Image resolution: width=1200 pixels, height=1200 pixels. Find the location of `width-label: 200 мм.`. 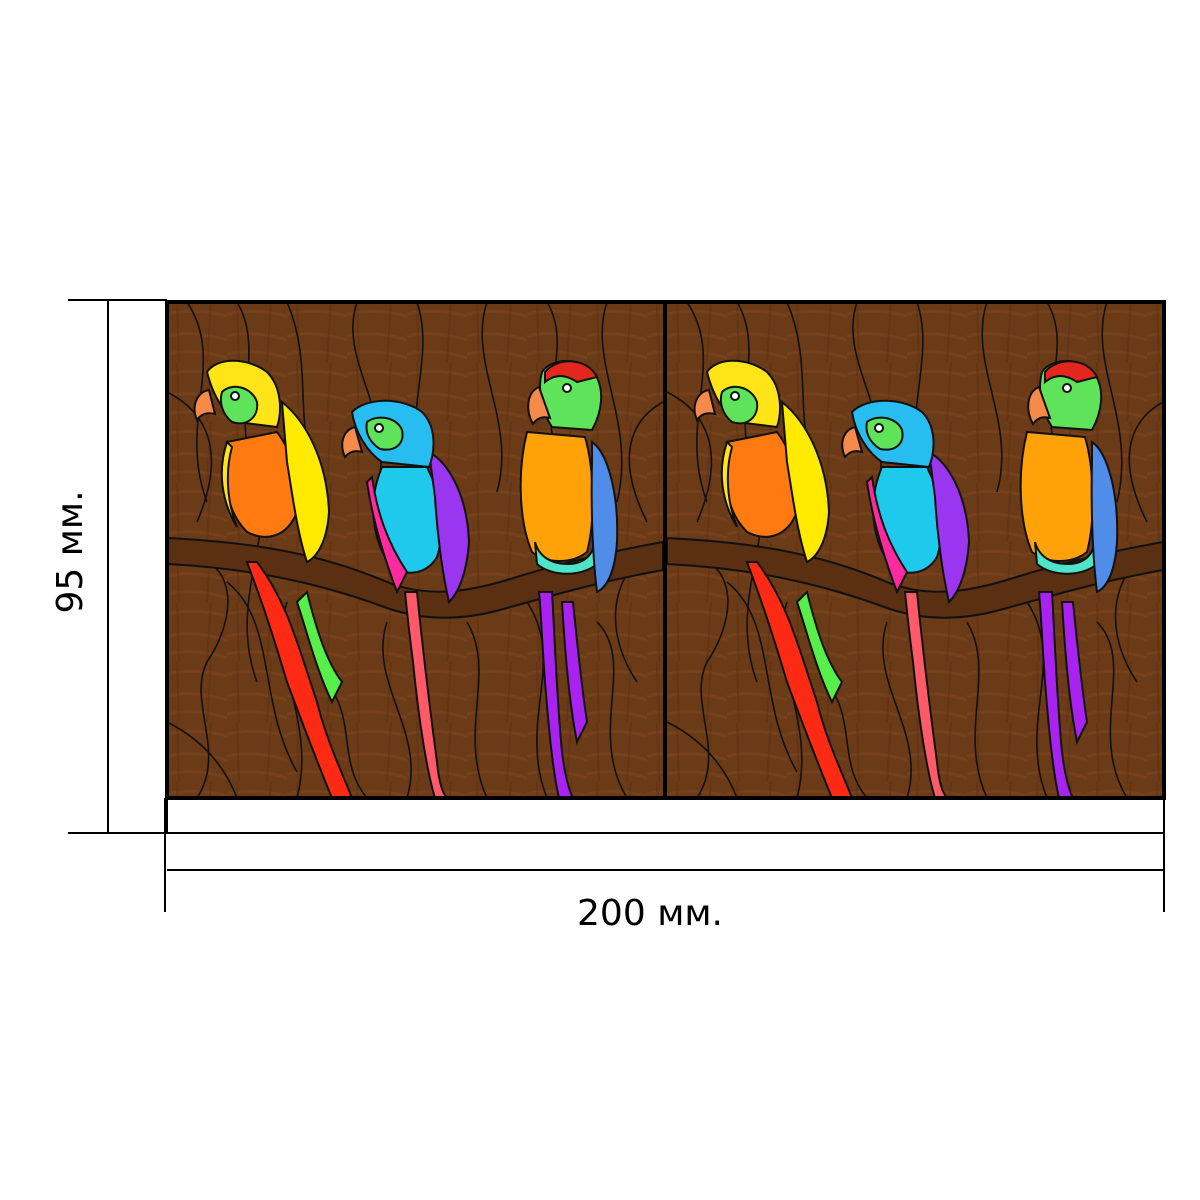

width-label: 200 мм. is located at coordinates (650, 913).